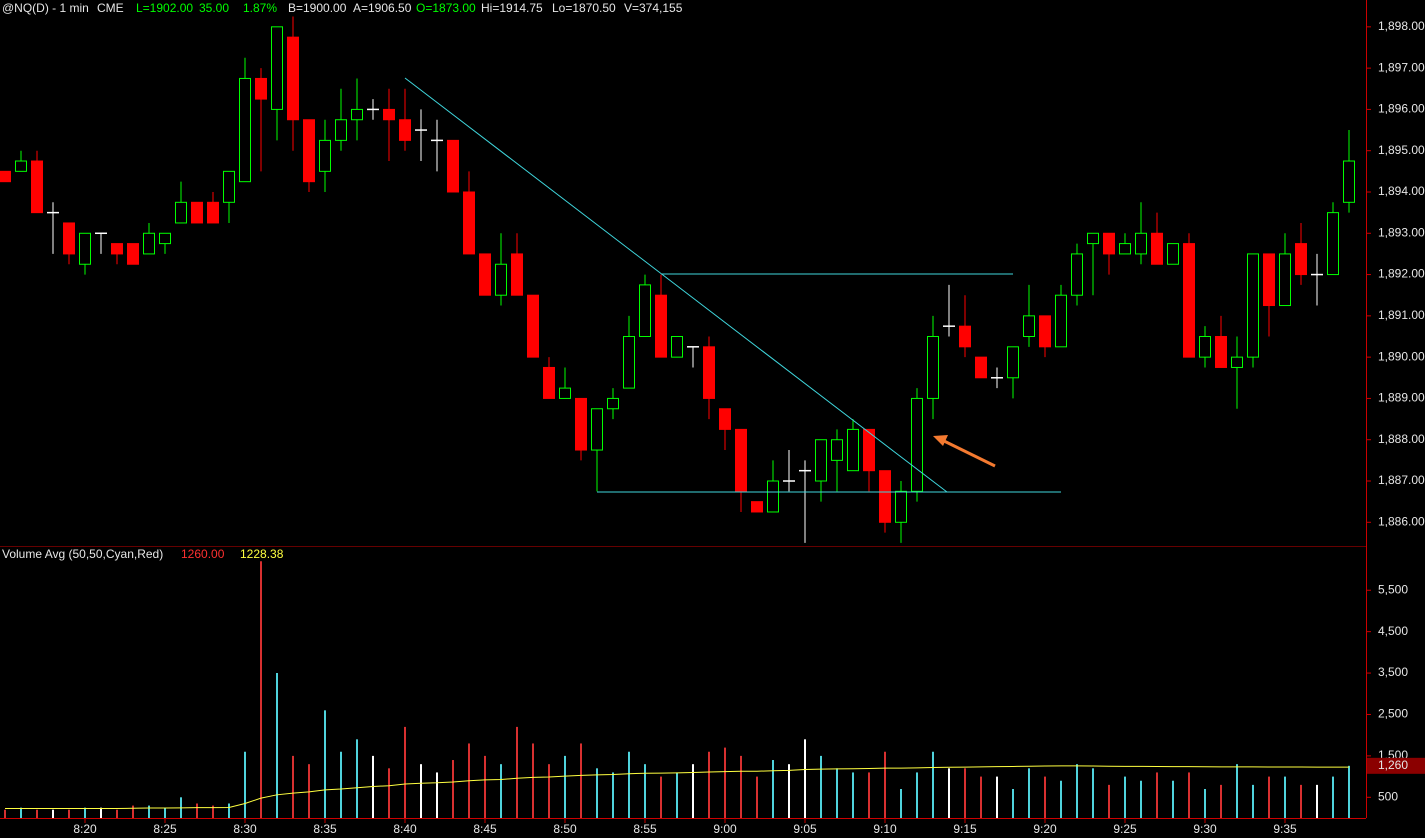 This screenshot has width=1425, height=838. Describe the element at coordinates (214, 8) in the screenshot. I see `change: 35.00` at that location.